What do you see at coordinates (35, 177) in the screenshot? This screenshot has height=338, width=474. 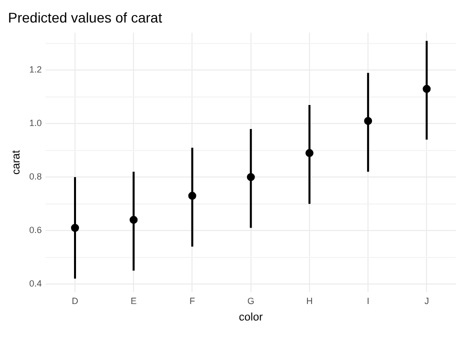 I see `y-tick-label: 0.8` at bounding box center [35, 177].